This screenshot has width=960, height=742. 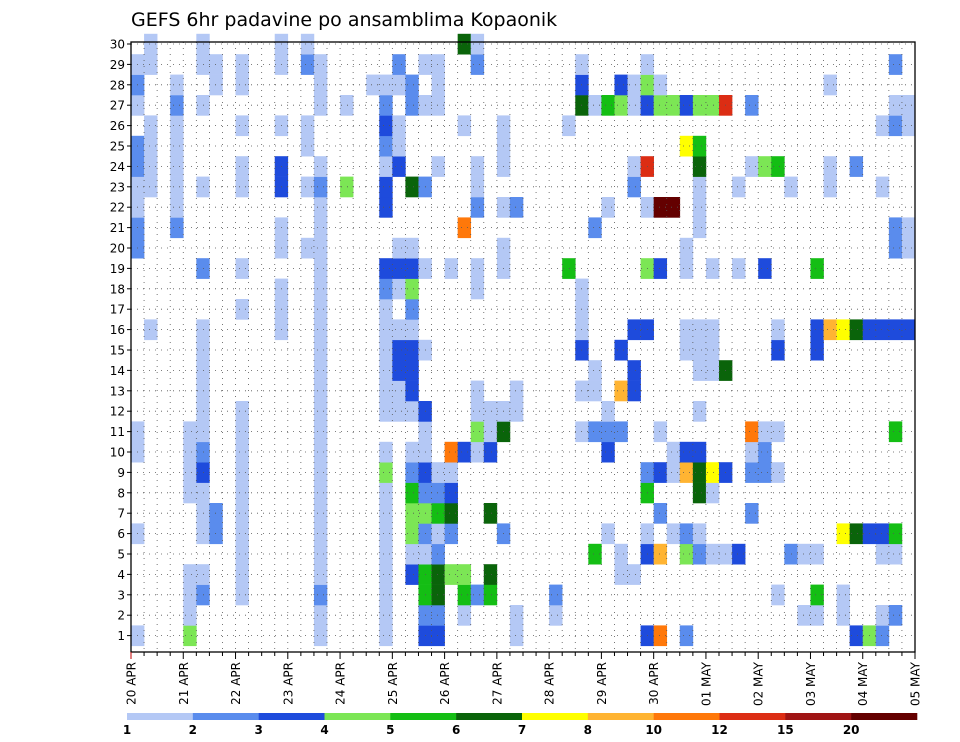 I want to click on y-tick-label: 17, so click(x=117, y=310).